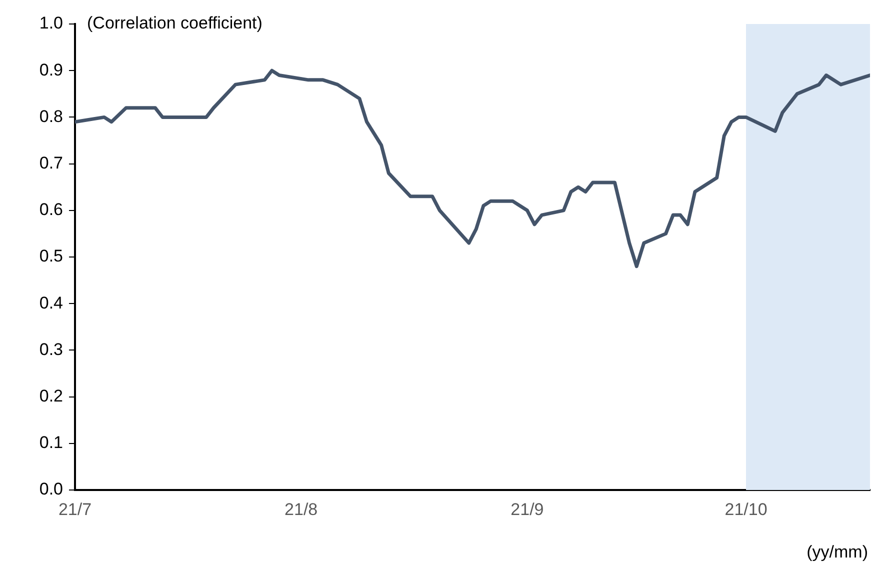 This screenshot has height=567, width=871. What do you see at coordinates (51, 302) in the screenshot?
I see `y-tick-label: 0.4` at bounding box center [51, 302].